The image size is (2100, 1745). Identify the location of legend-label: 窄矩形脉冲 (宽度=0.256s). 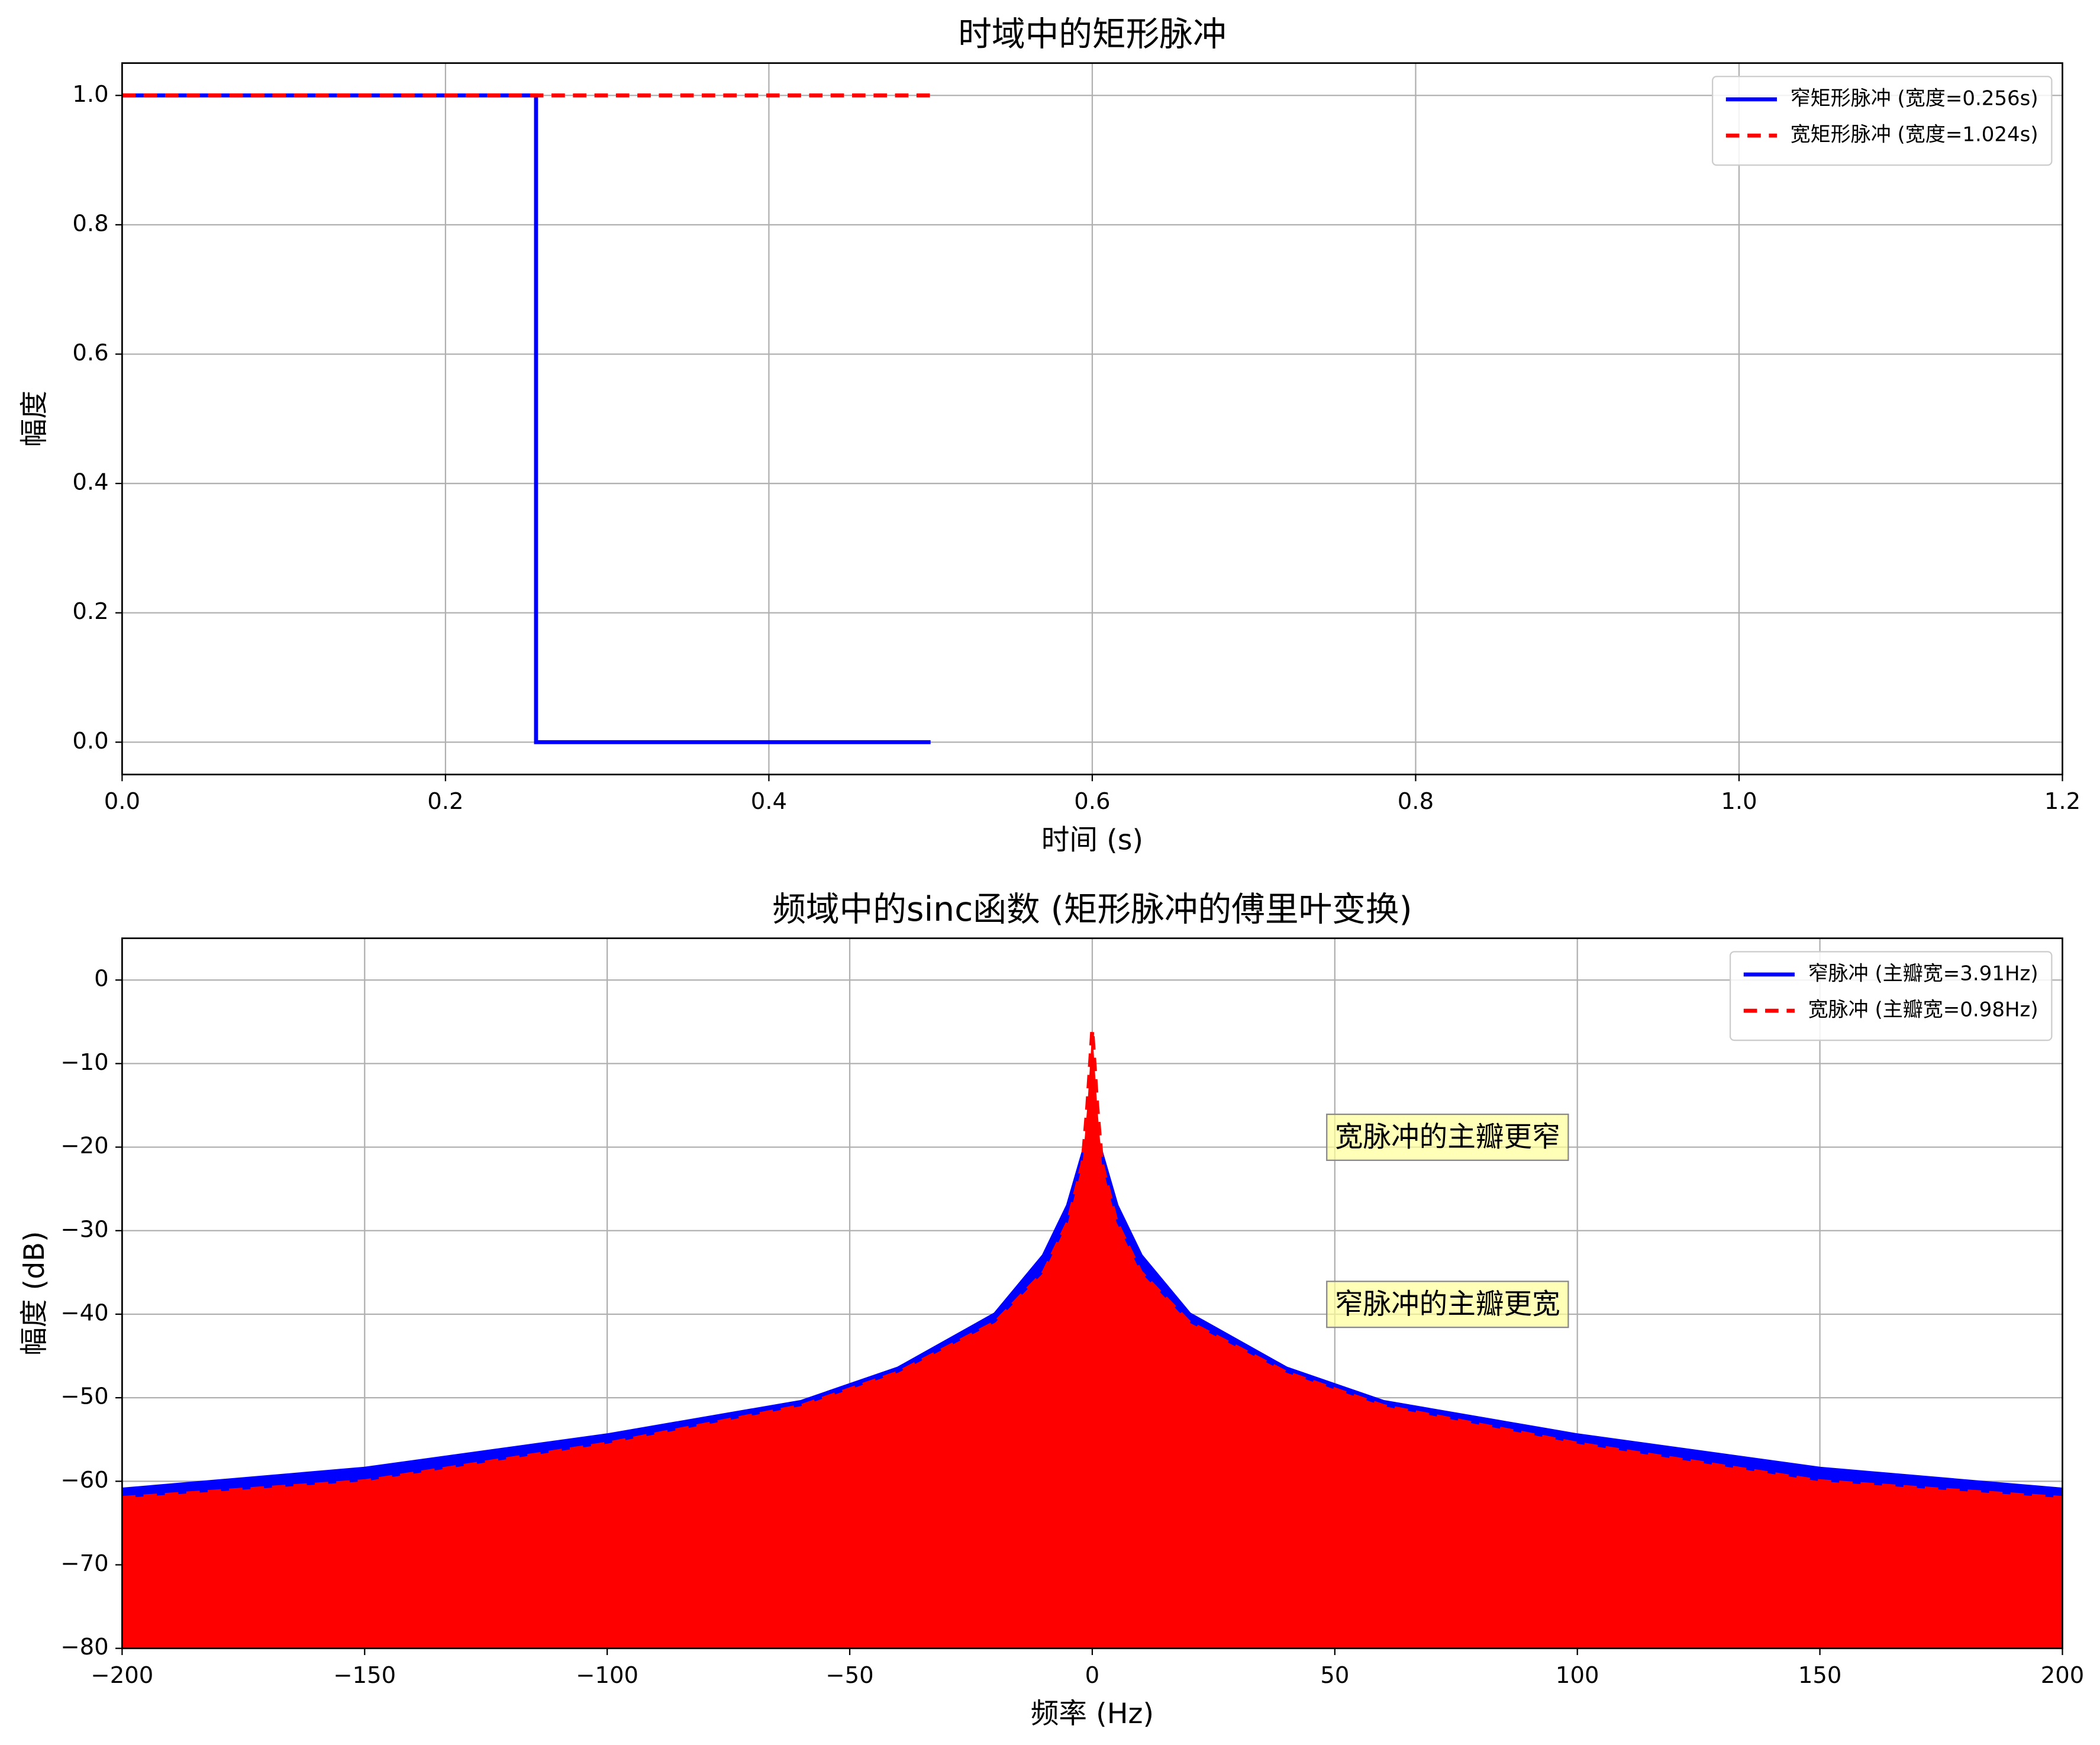
(1915, 98).